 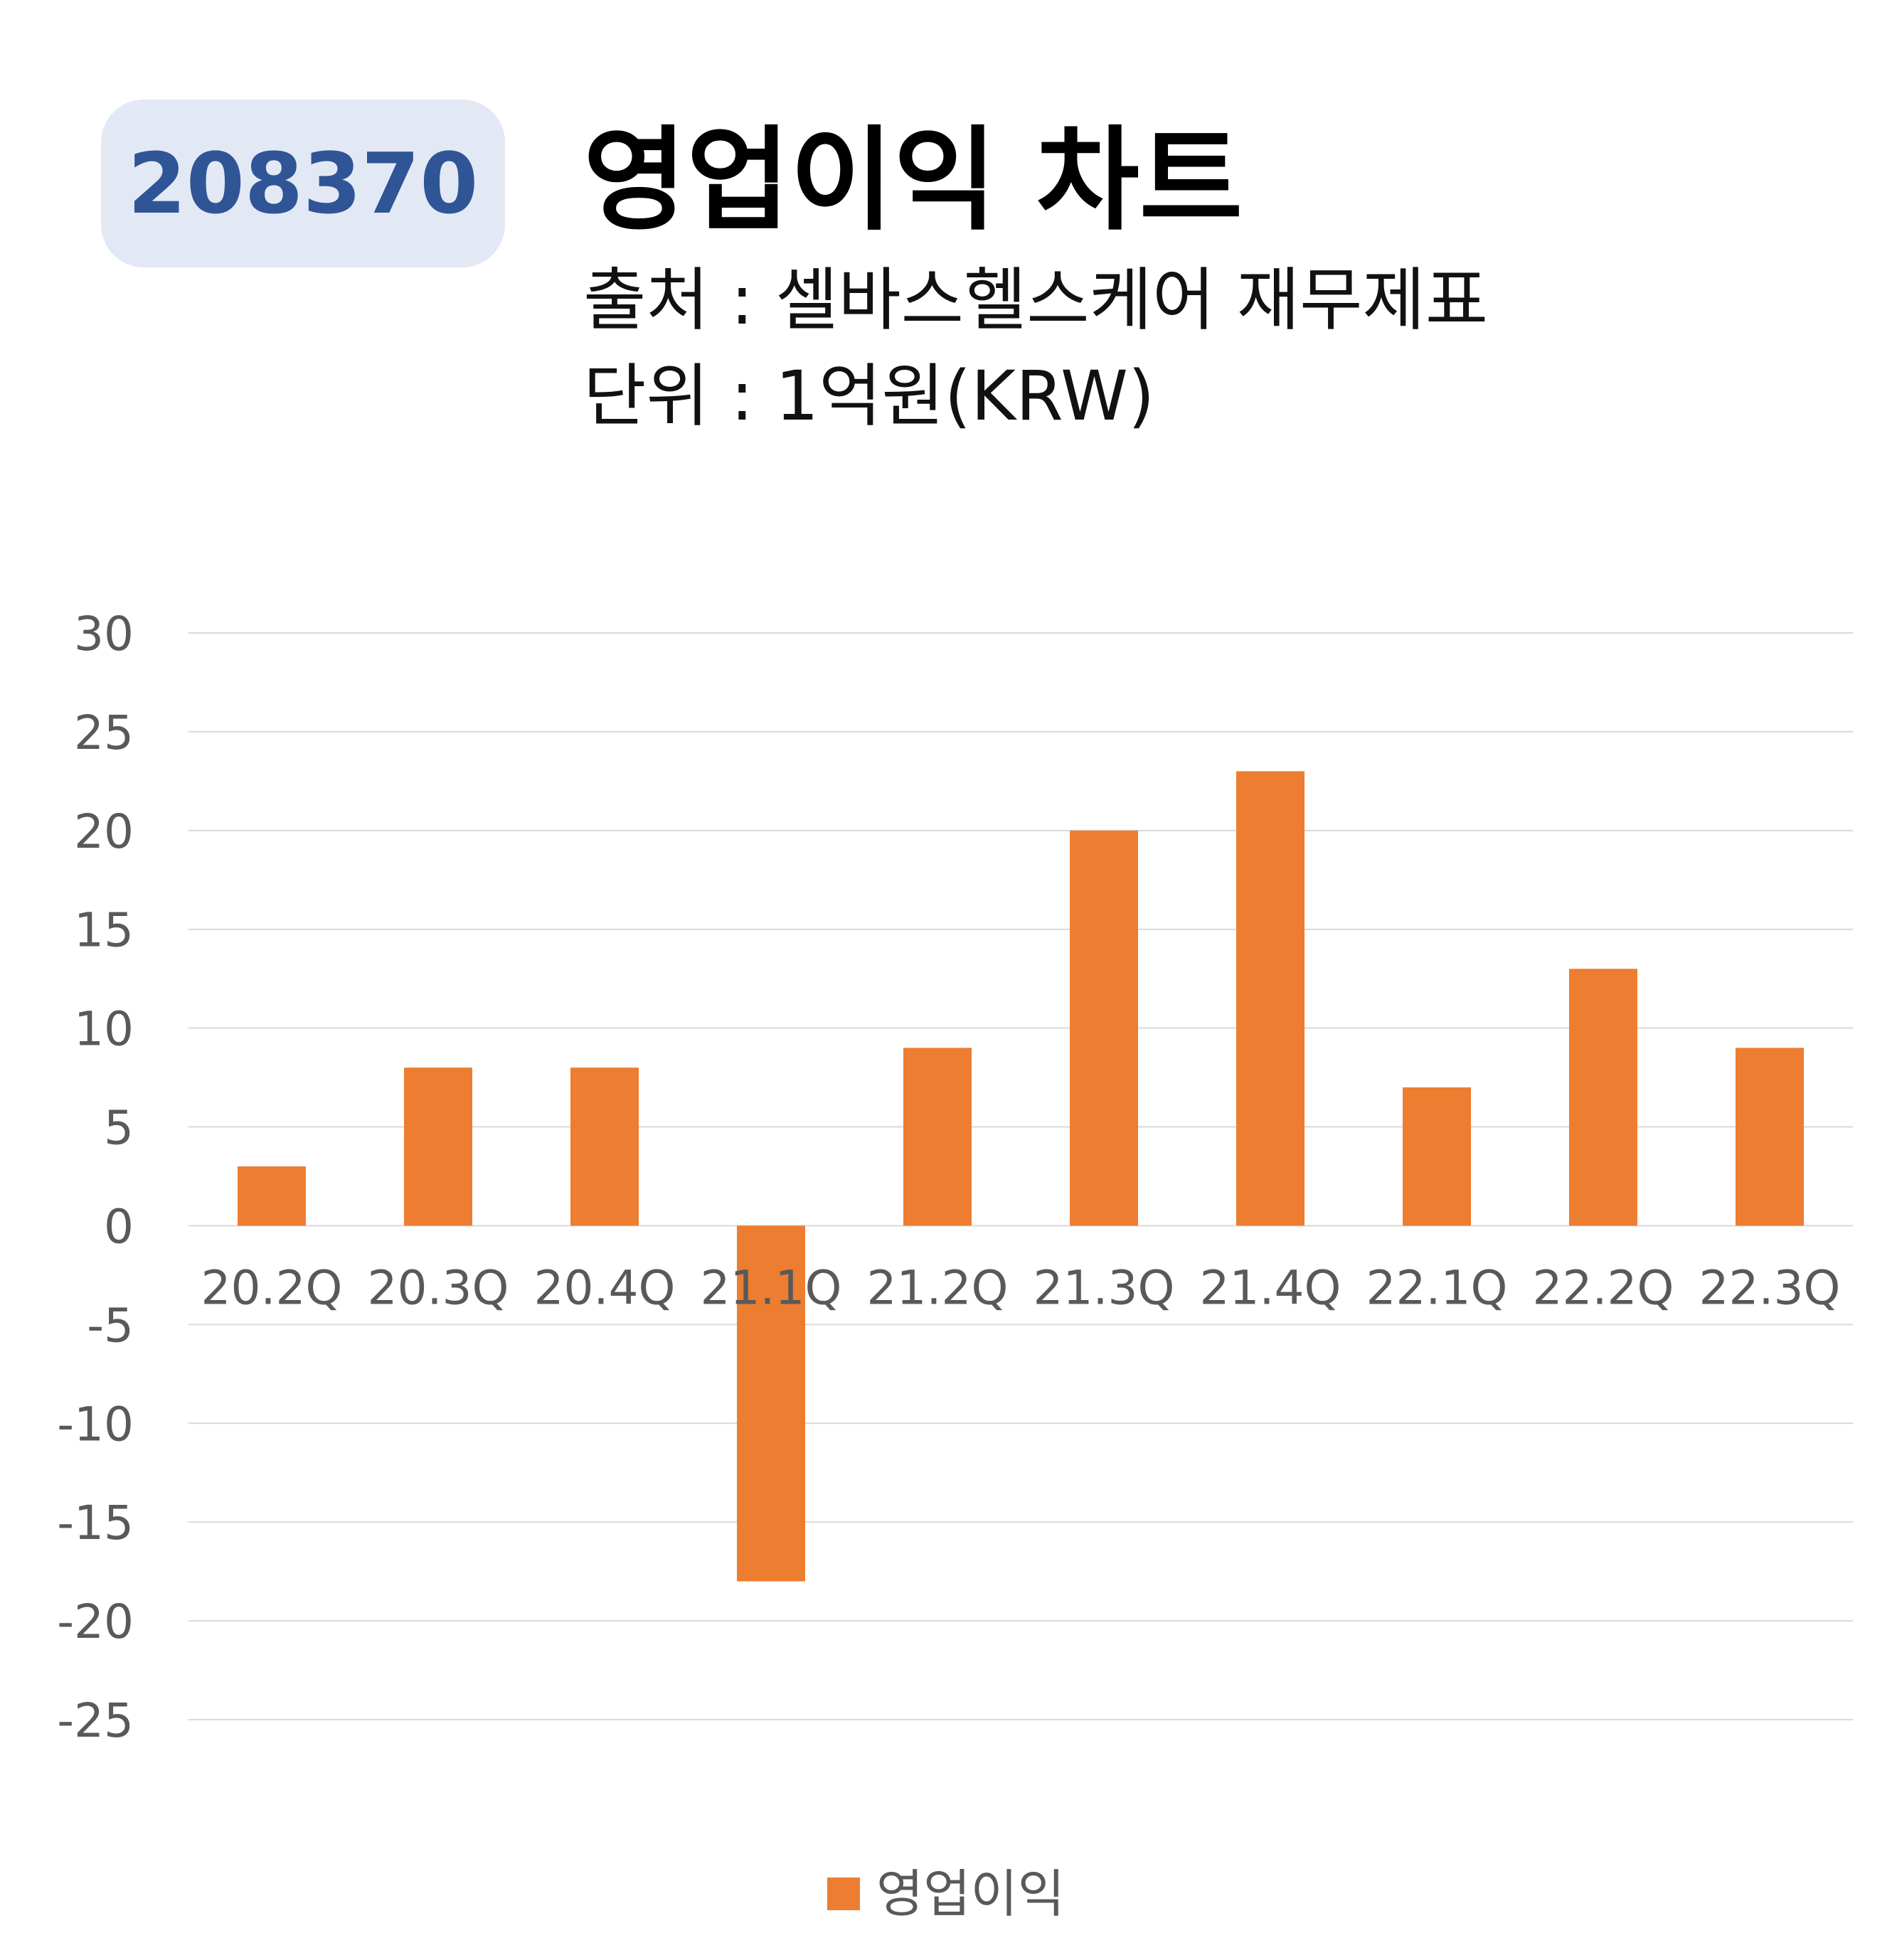 I want to click on stock-code-badge: 208370, so click(x=303, y=183).